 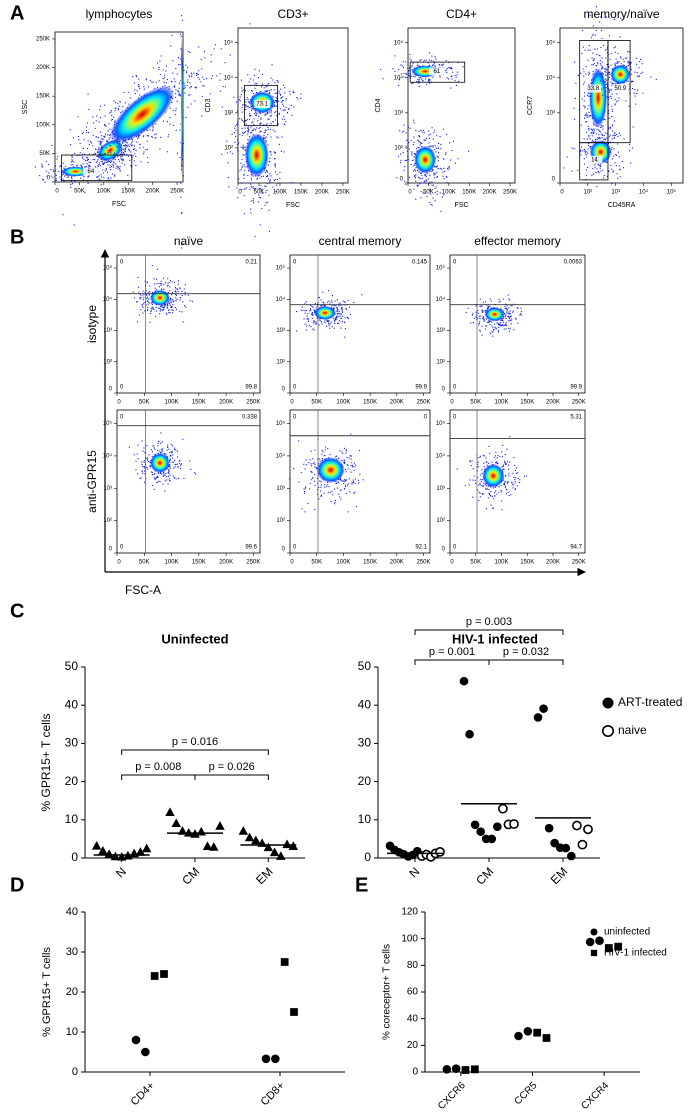 I want to click on x-tick-label: 100K, so click(x=172, y=403).